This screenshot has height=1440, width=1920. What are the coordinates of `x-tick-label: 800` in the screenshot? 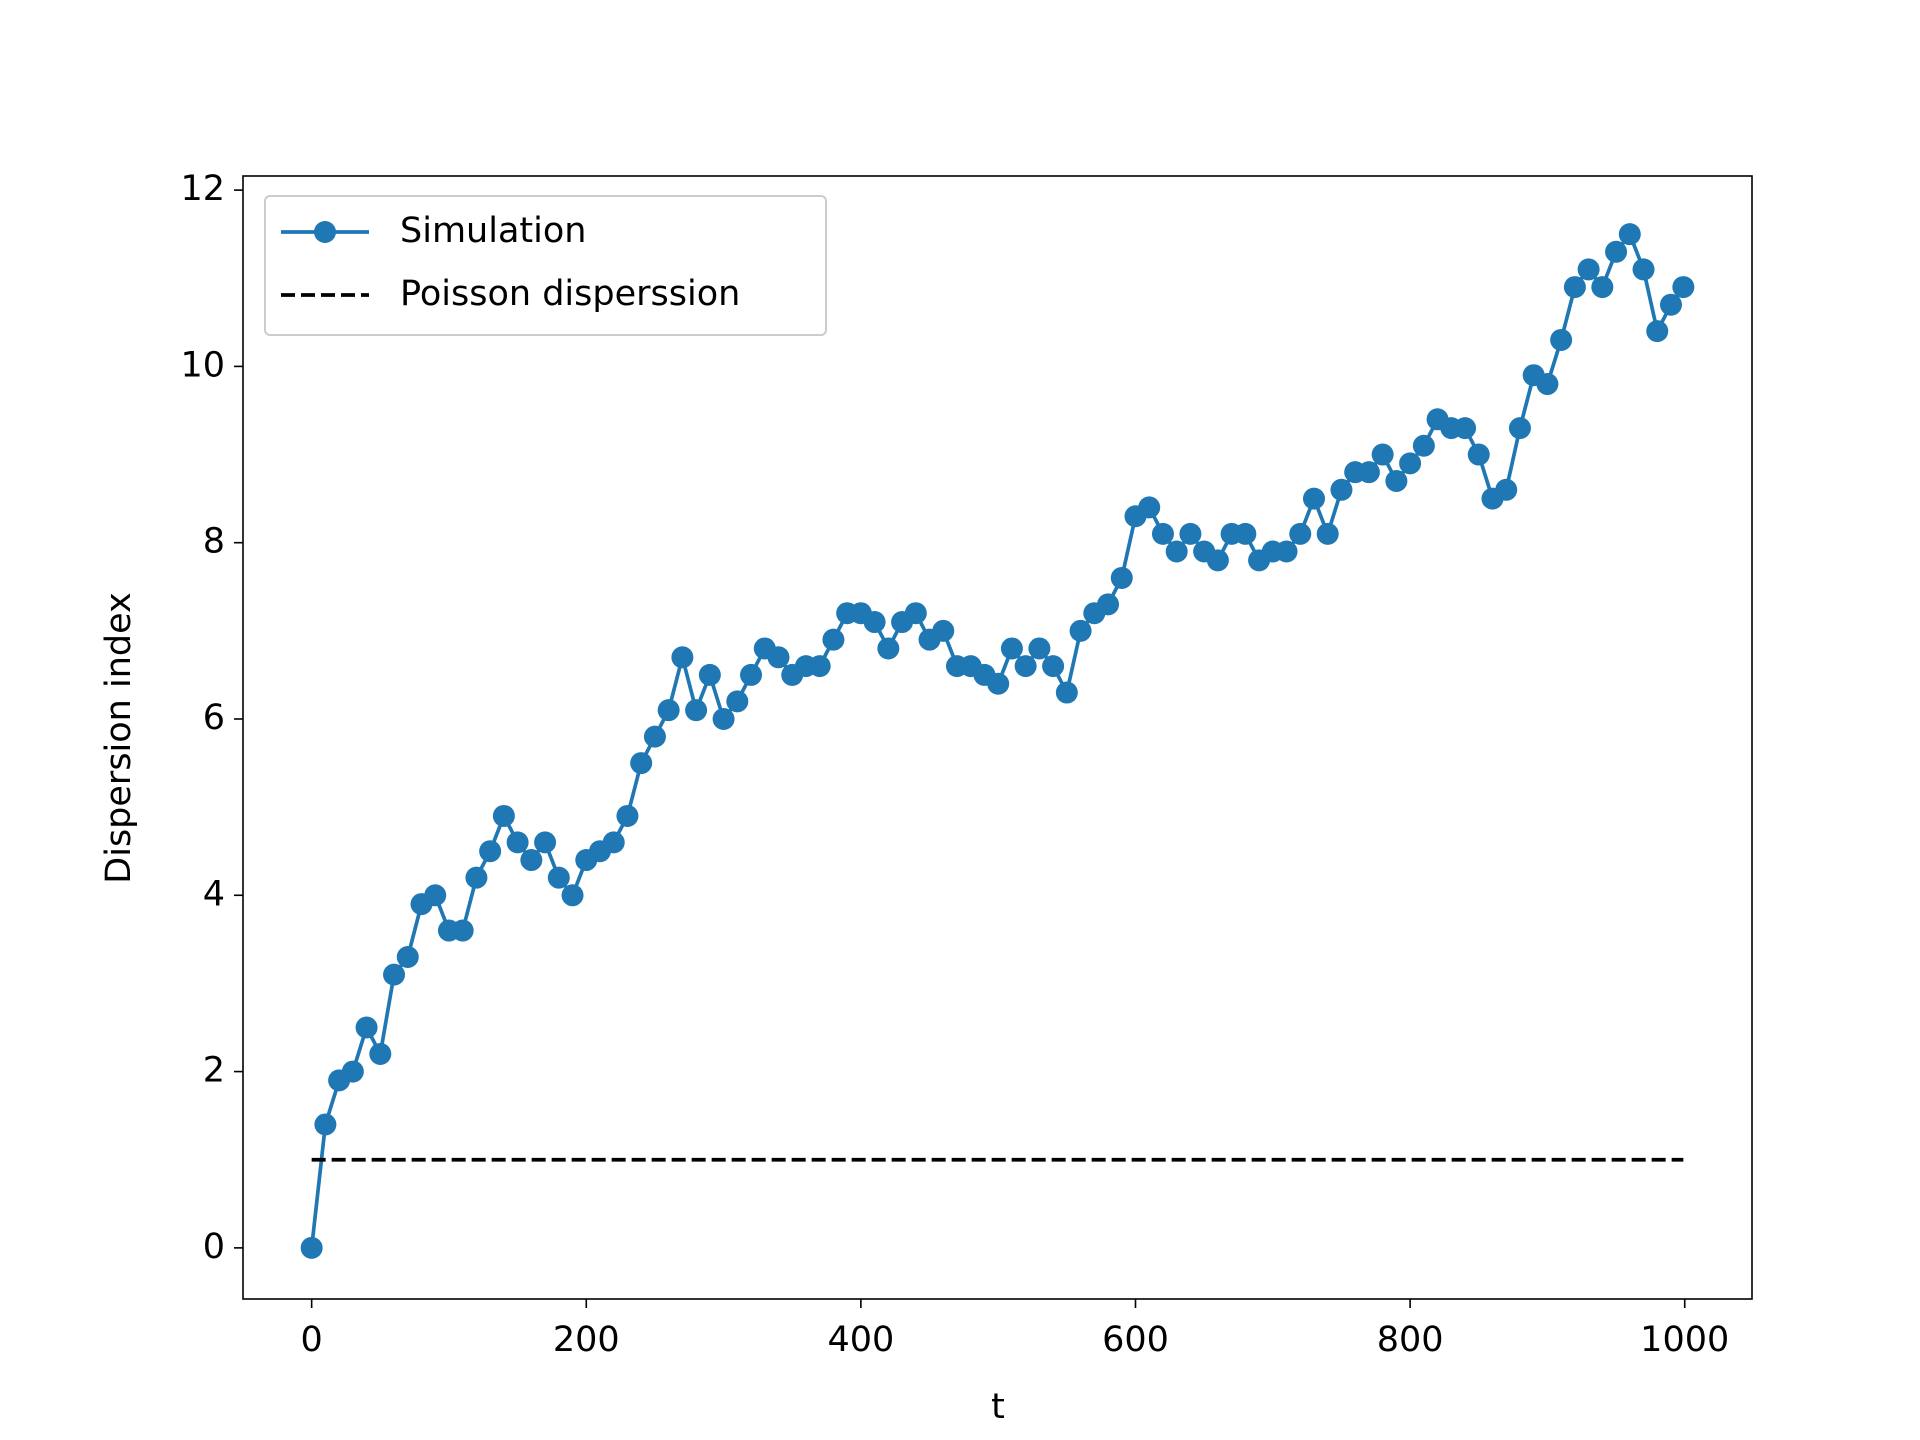 It's located at (1410, 1340).